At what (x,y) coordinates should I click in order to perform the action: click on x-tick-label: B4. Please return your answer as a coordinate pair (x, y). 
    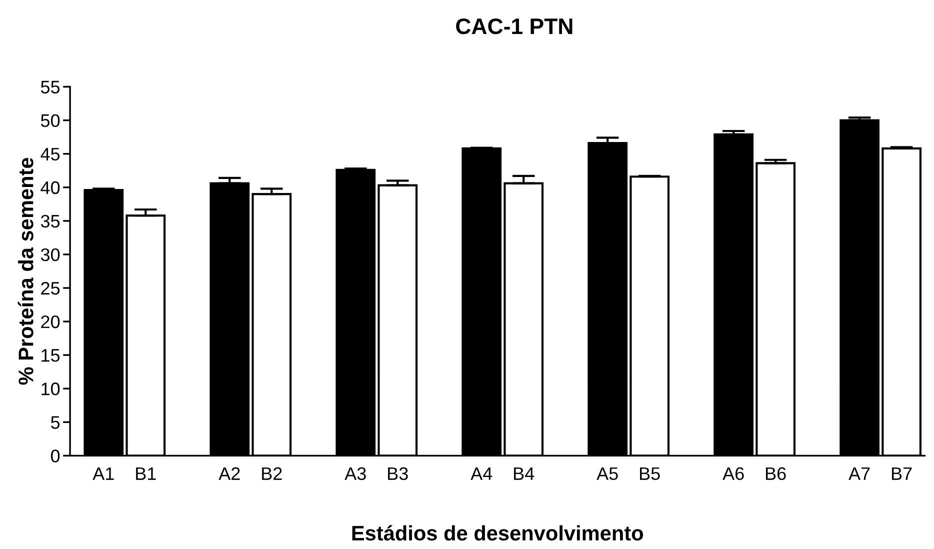
    Looking at the image, I should click on (524, 473).